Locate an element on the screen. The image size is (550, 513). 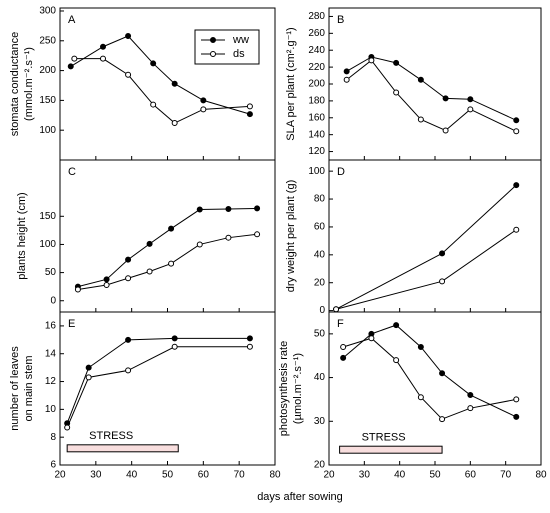
legend-label: ds is located at coordinates (239, 54).